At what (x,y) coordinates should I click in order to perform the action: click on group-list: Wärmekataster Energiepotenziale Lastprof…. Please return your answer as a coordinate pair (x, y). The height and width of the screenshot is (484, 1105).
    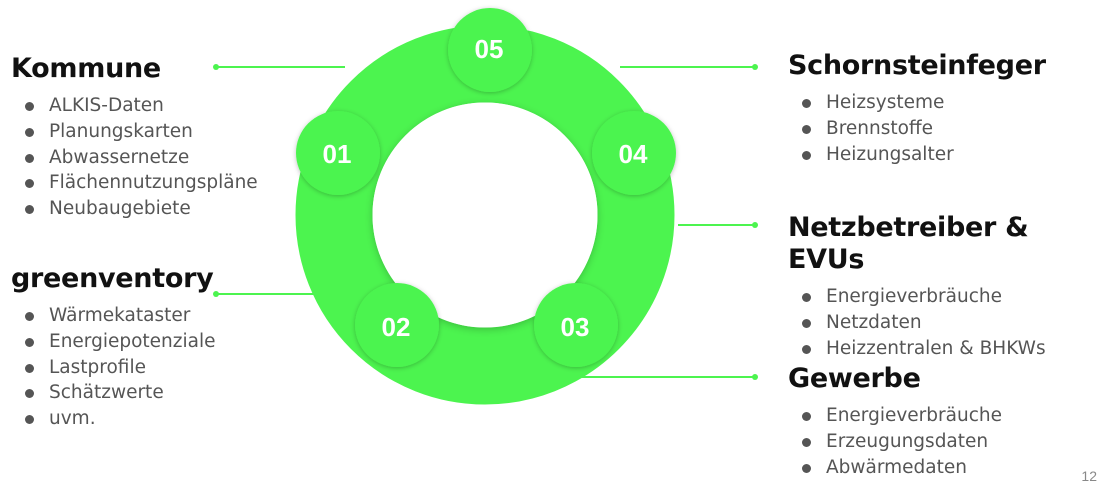
    Looking at the image, I should click on (113, 367).